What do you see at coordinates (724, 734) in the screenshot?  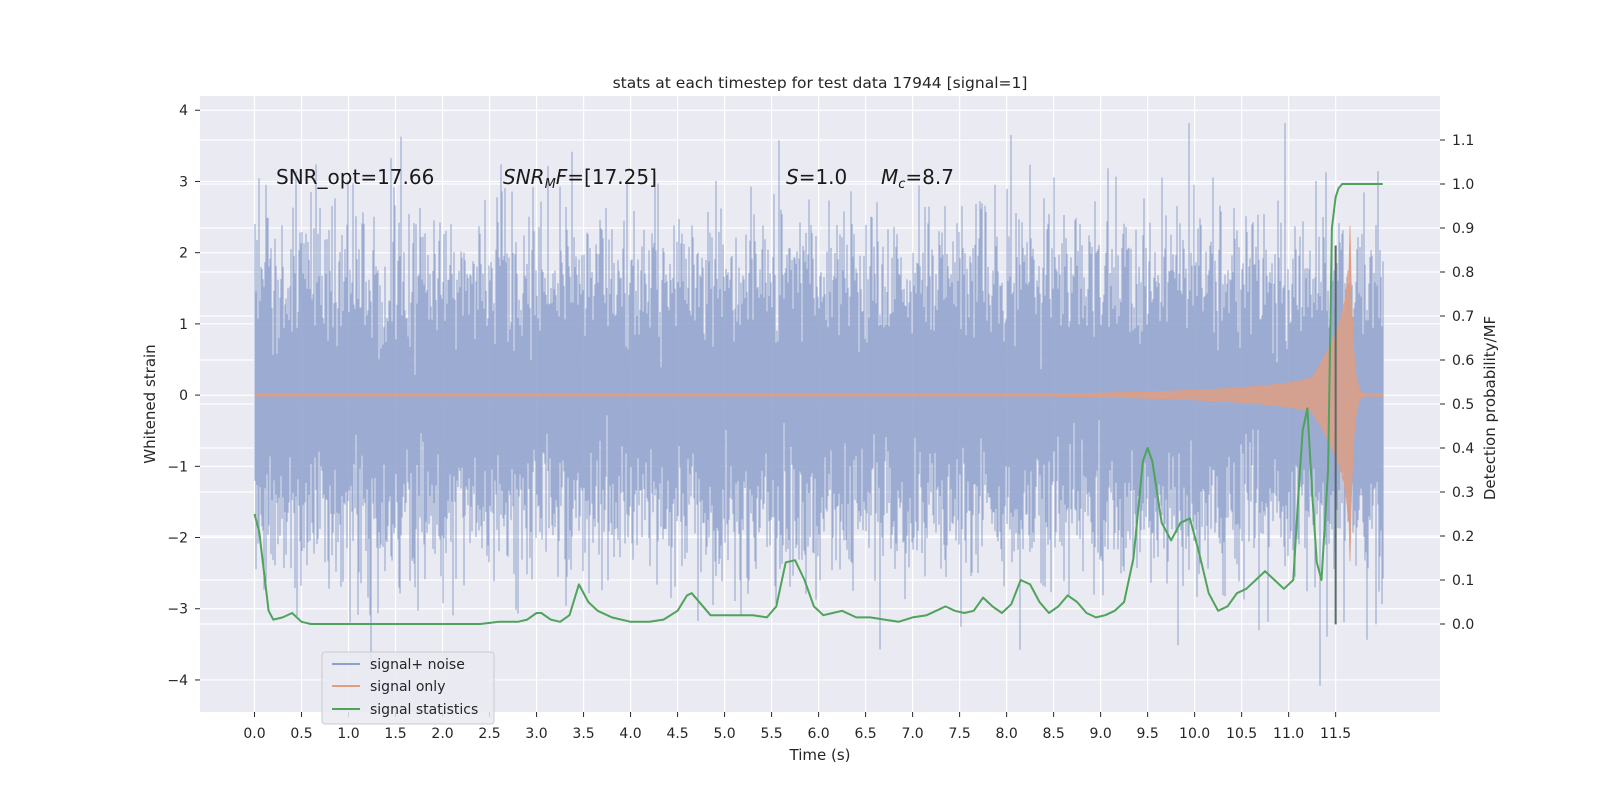 I see `x-tick-label-10: 5.0` at bounding box center [724, 734].